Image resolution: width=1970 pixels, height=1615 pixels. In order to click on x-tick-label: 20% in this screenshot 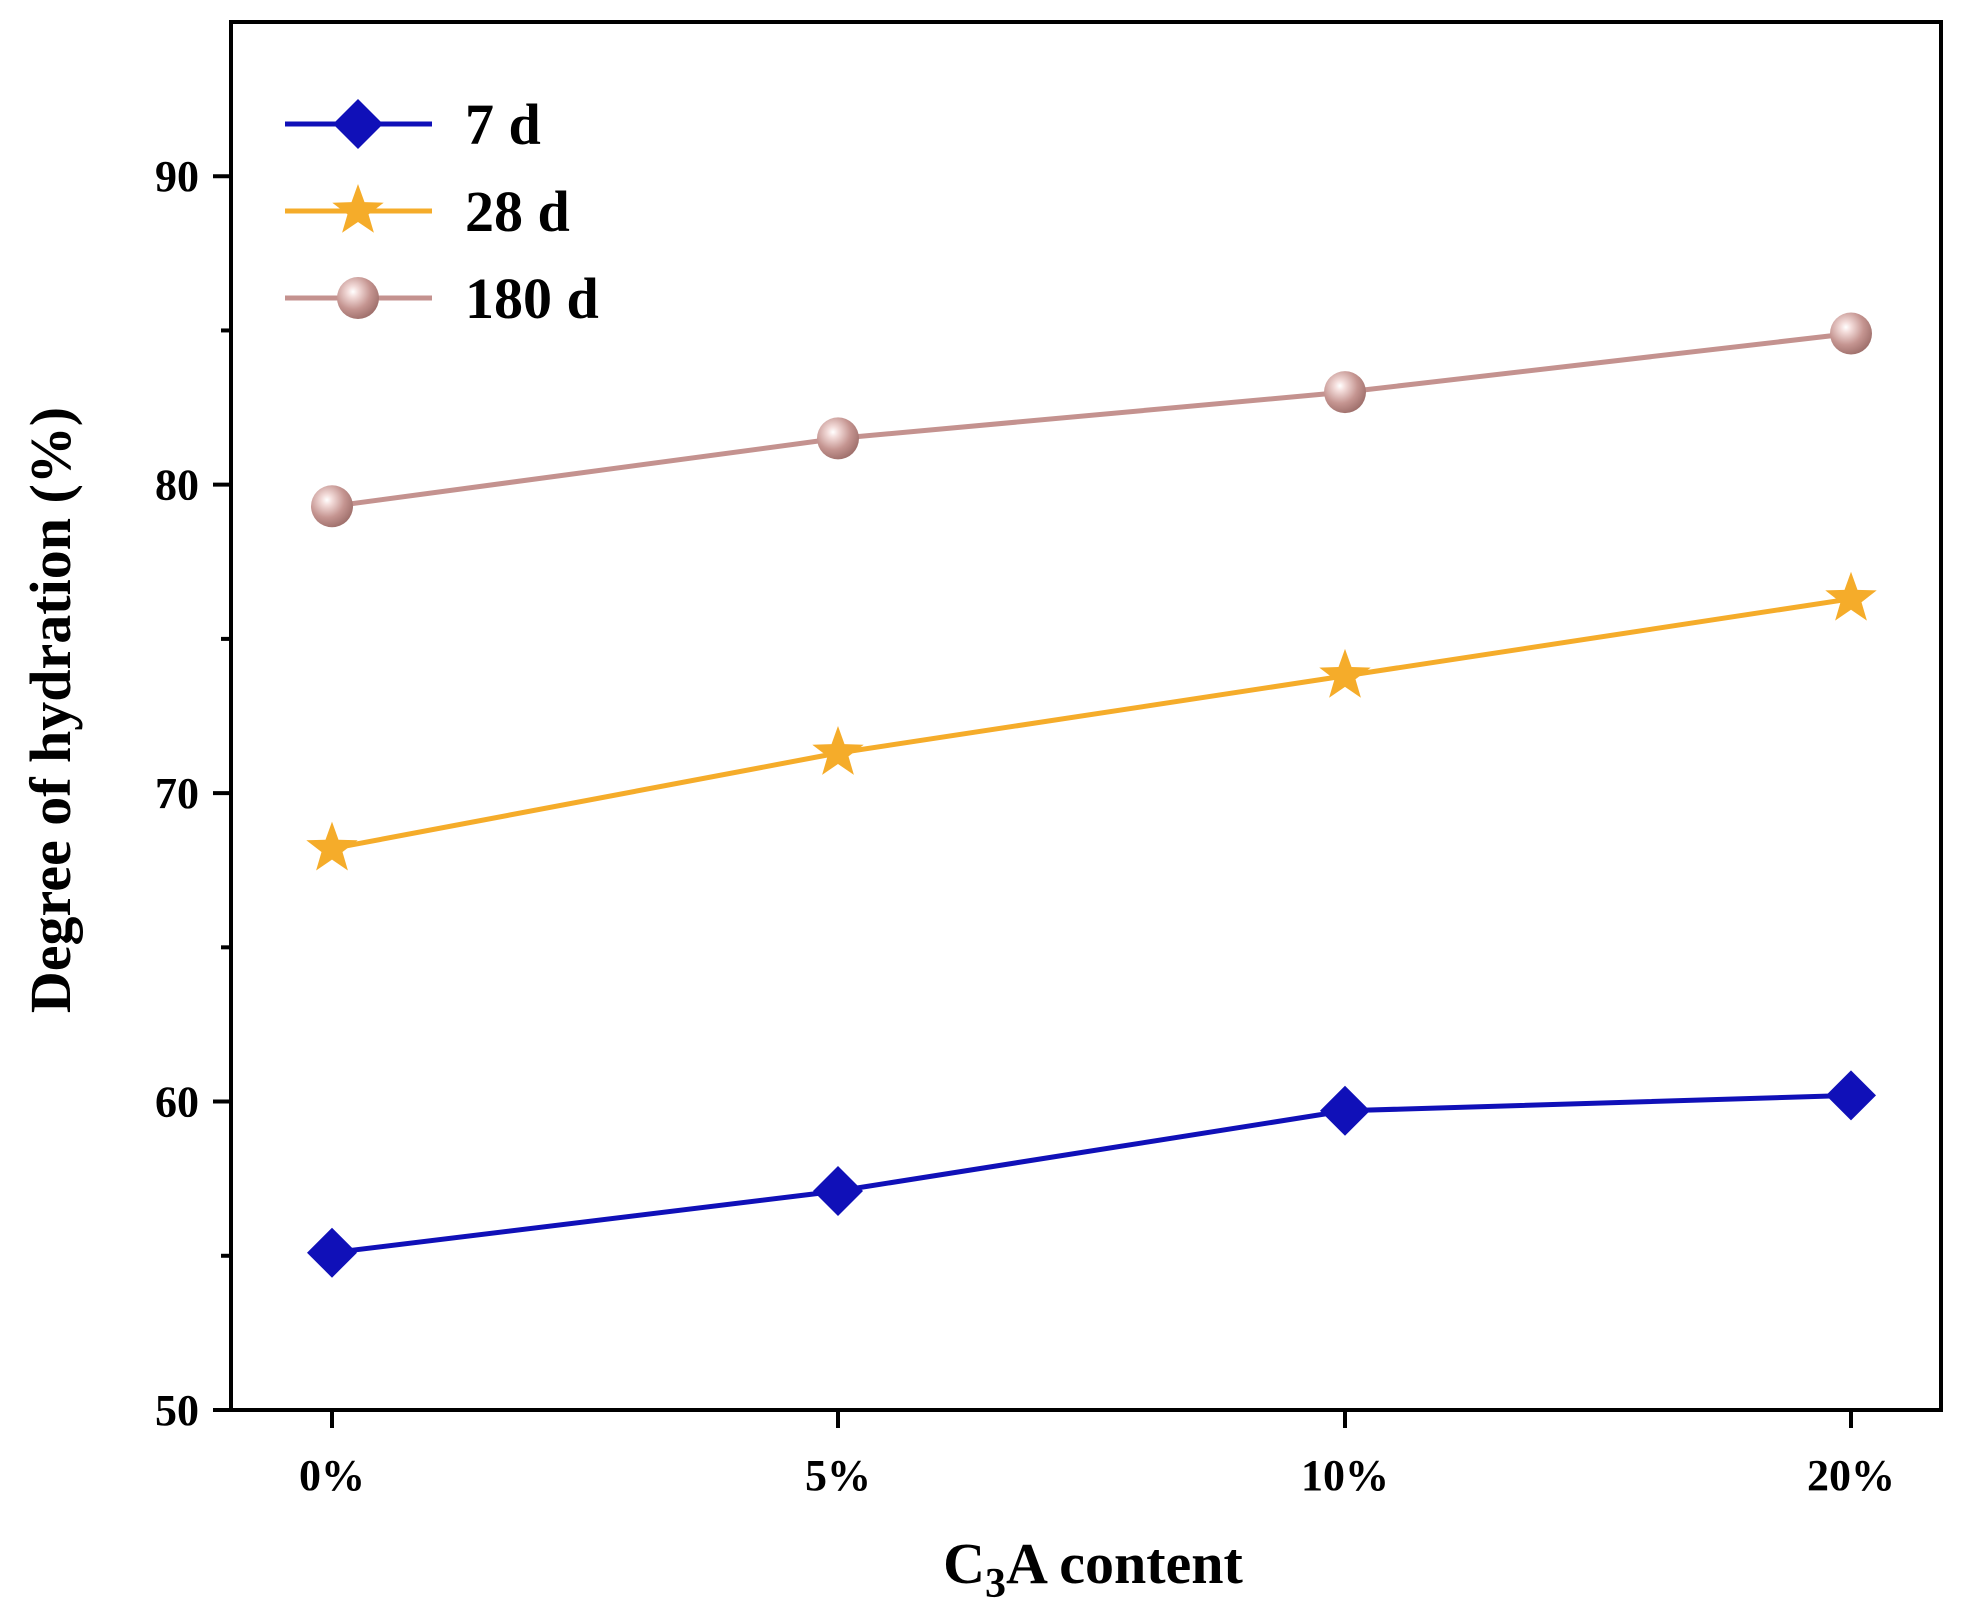, I will do `click(1851, 1475)`.